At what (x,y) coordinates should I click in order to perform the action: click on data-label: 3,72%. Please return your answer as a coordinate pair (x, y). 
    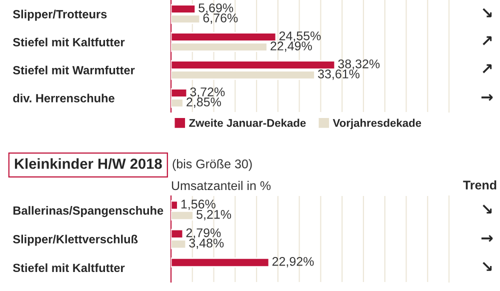
    Looking at the image, I should click on (207, 92).